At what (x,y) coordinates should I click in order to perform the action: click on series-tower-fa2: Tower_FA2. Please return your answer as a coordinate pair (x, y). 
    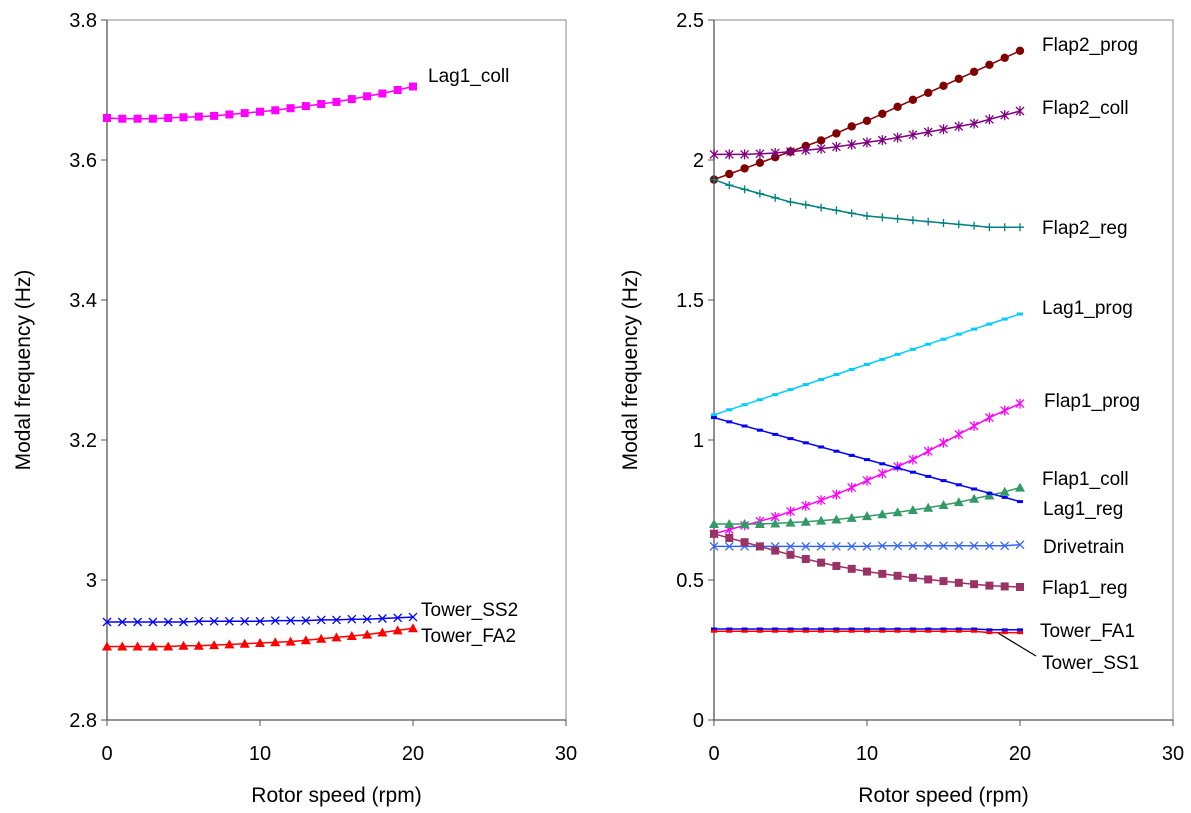
    Looking at the image, I should click on (309, 637).